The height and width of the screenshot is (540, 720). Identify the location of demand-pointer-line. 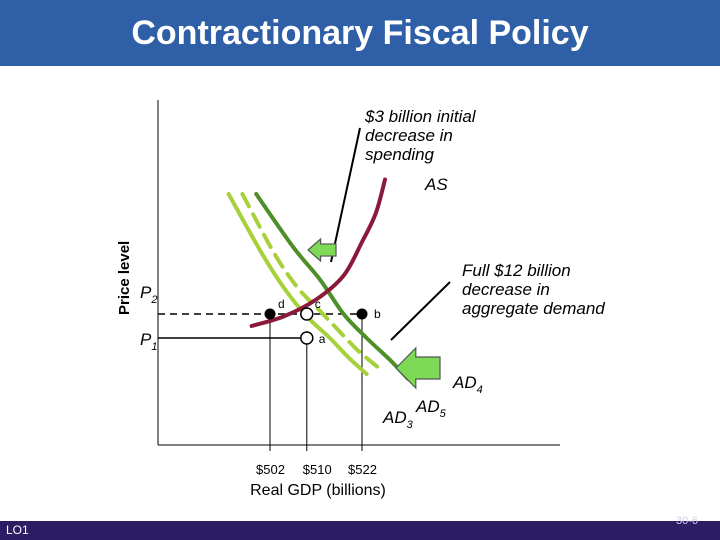
(420, 311).